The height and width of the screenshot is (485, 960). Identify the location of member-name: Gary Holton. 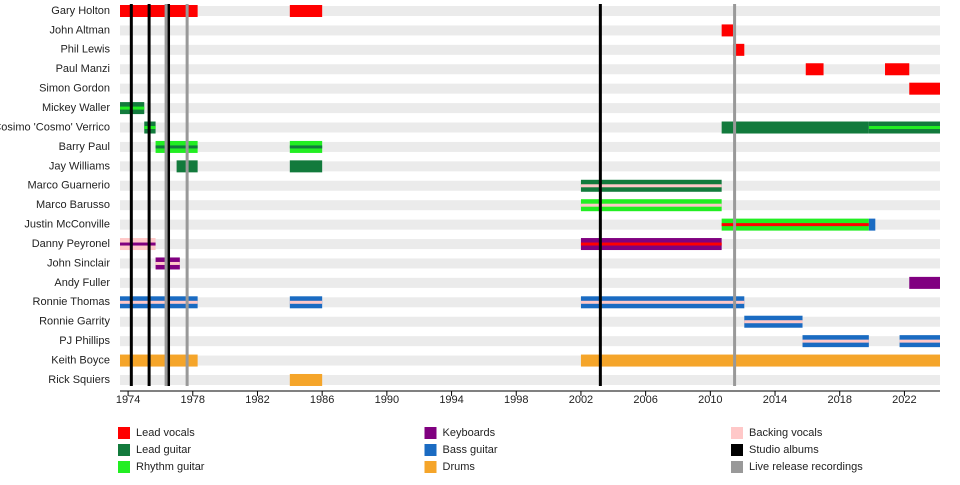
(80, 11).